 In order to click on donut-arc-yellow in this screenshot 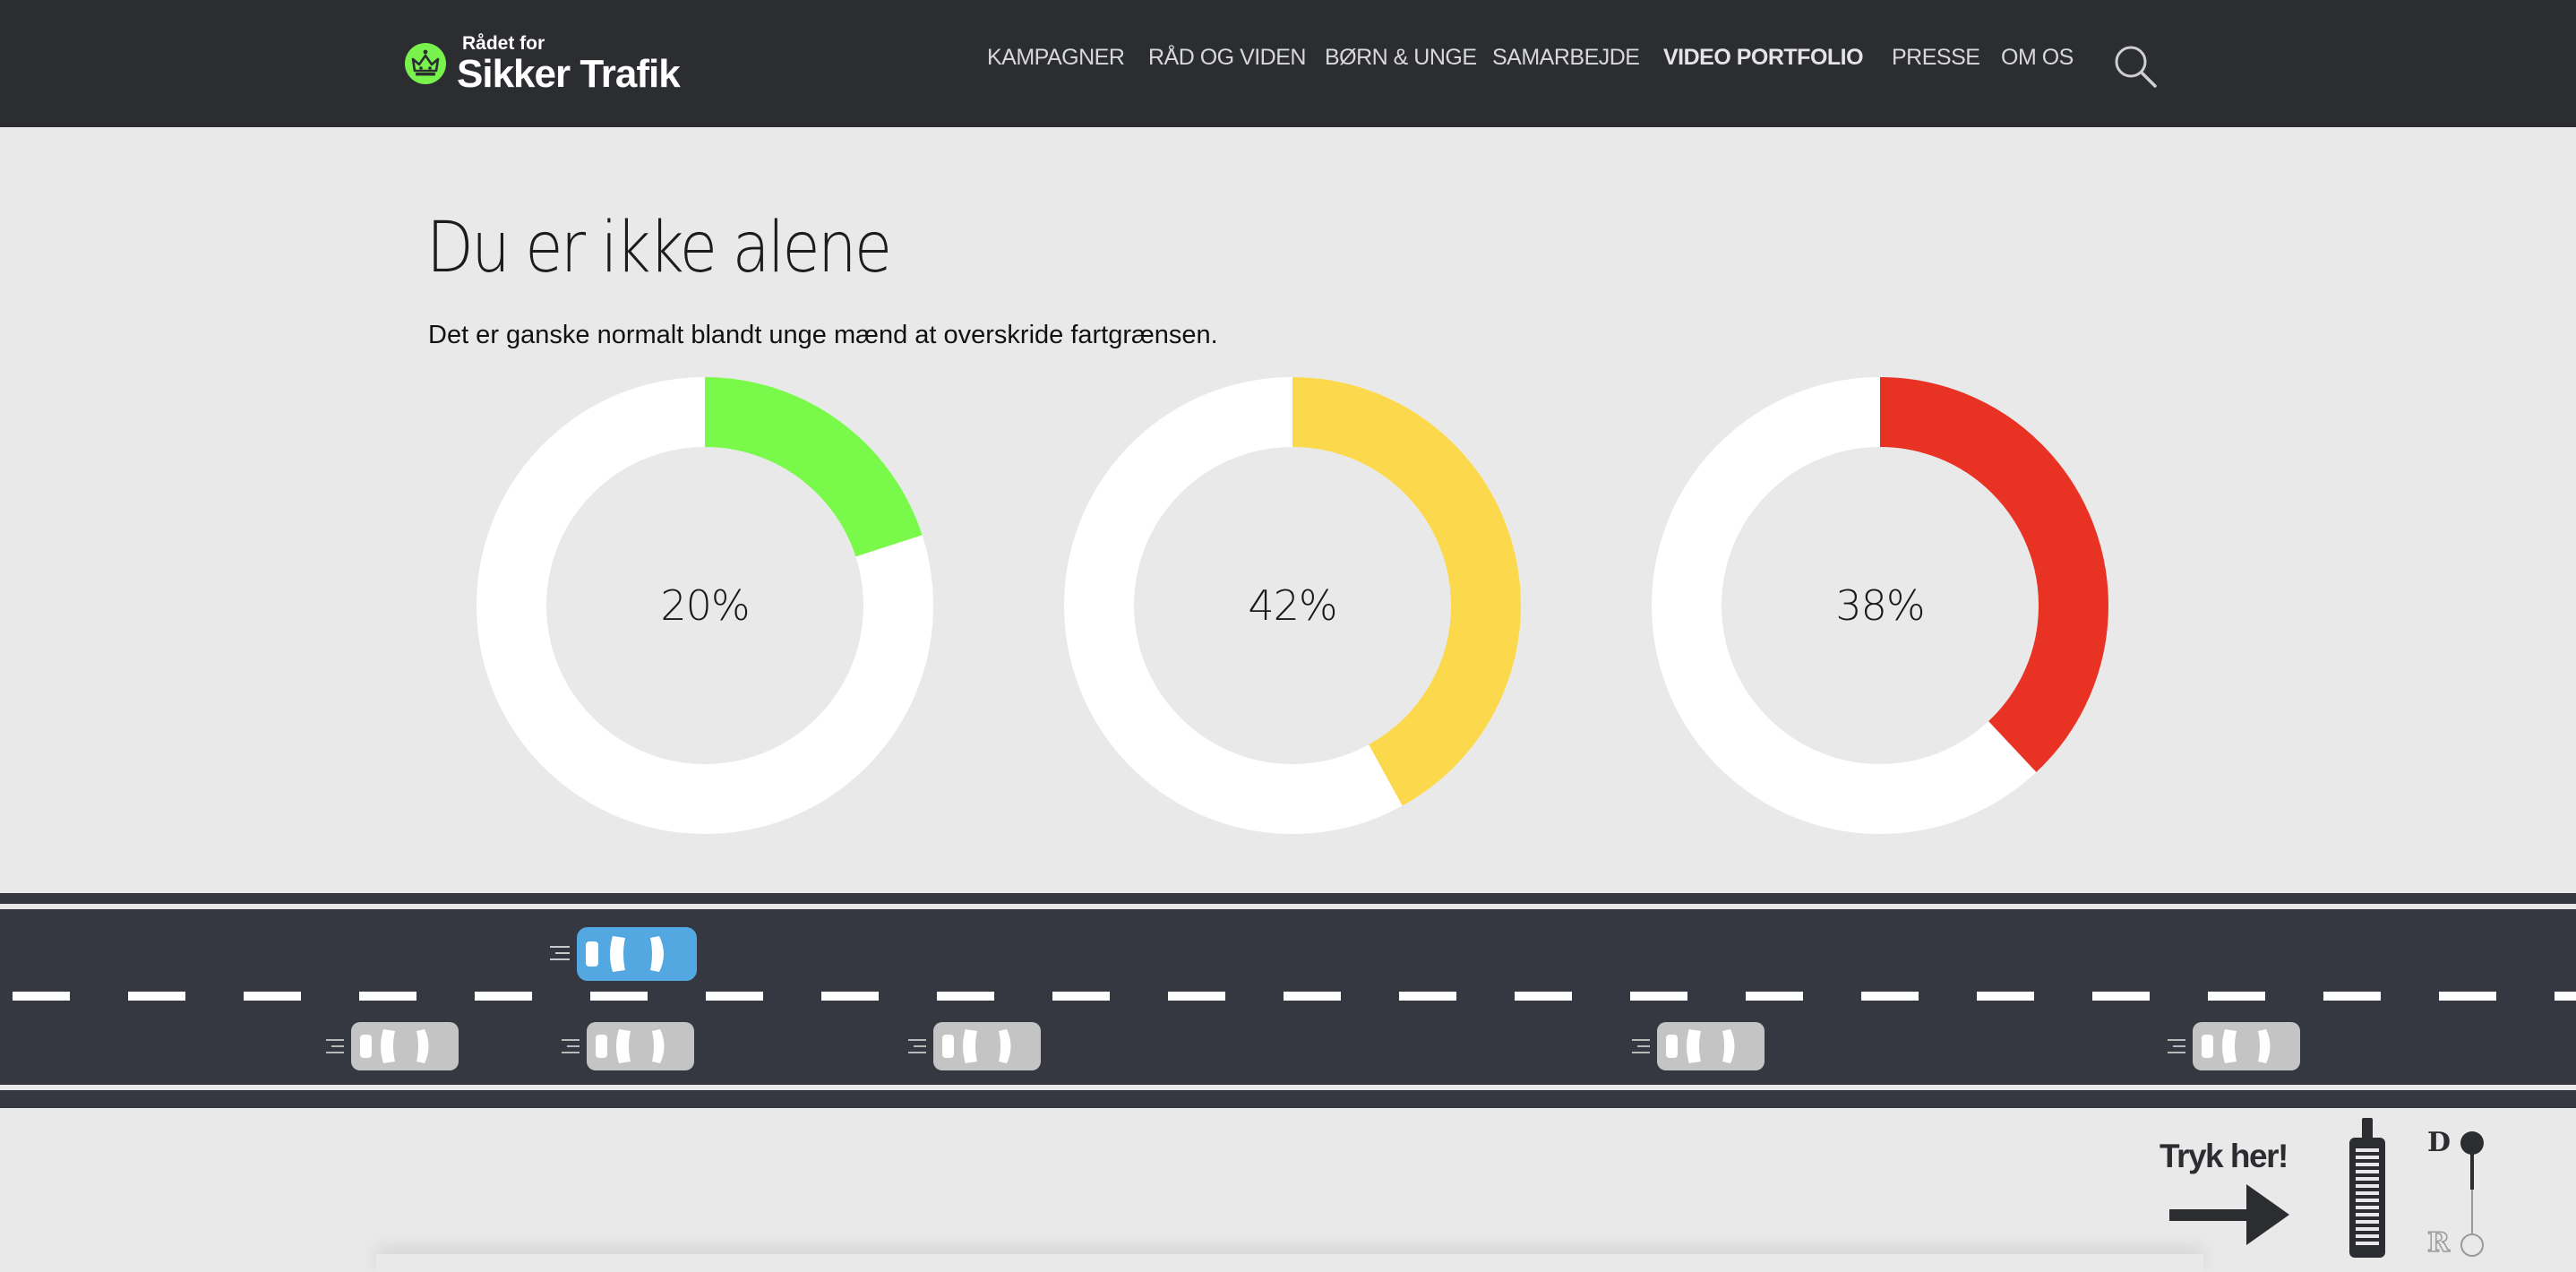, I will do `click(1292, 606)`.